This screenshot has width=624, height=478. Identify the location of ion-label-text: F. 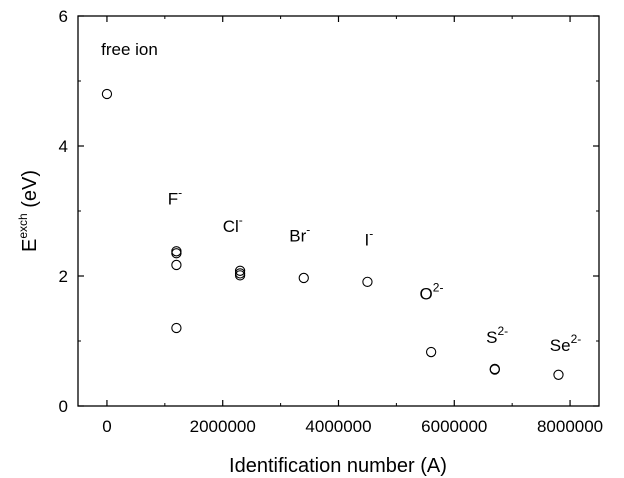
(173, 199).